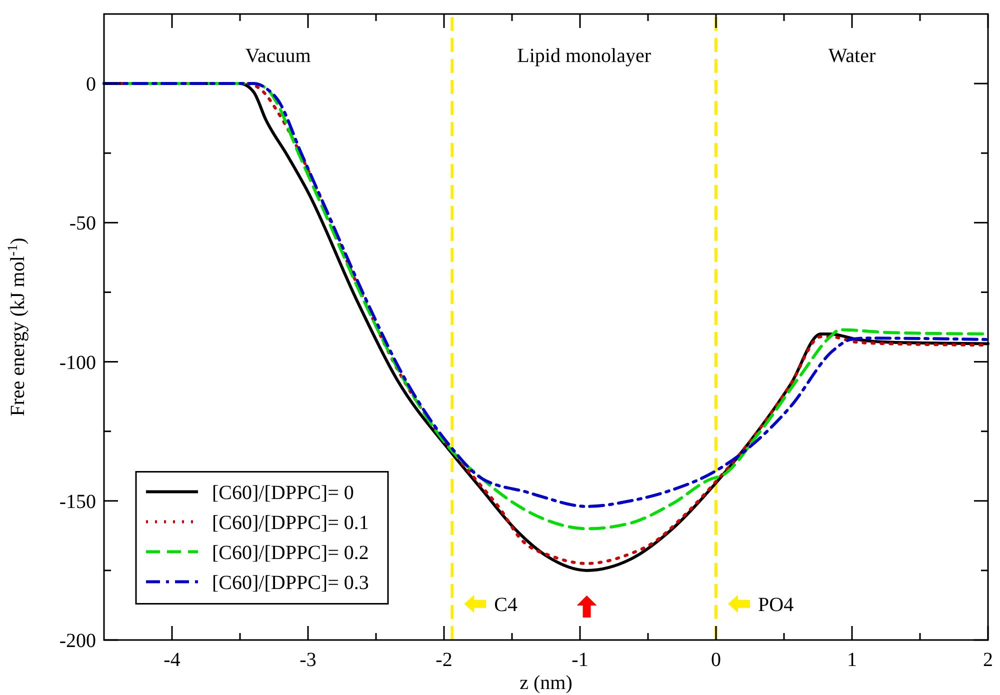  What do you see at coordinates (290, 553) in the screenshot?
I see `legend-label: [C60]/[DPPC]= 0.2` at bounding box center [290, 553].